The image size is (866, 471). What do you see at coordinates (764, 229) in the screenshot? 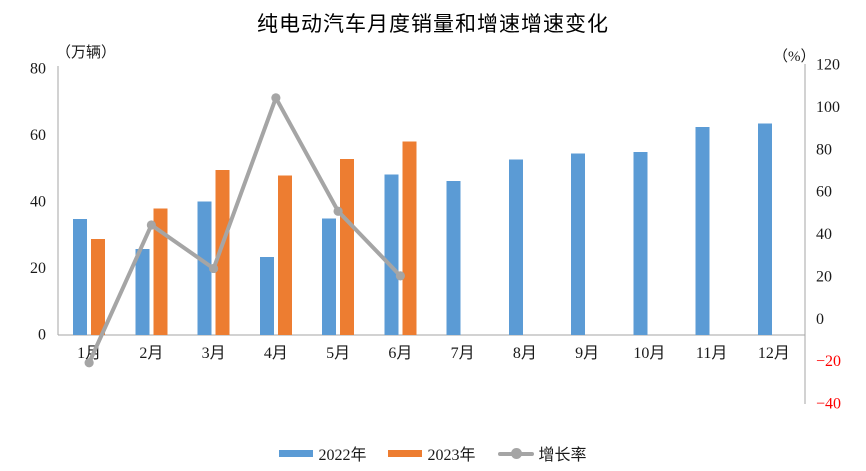
I see `bar-2022年-12月` at bounding box center [764, 229].